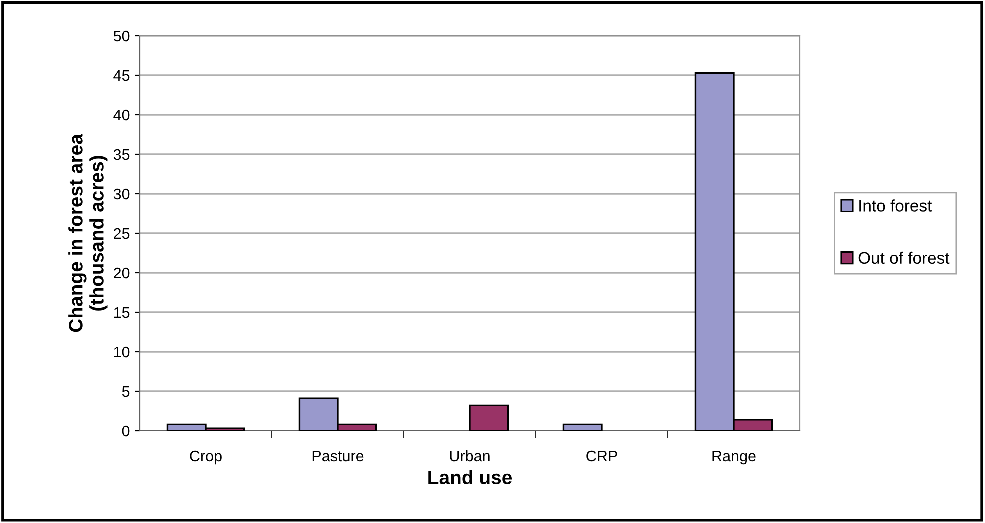 The image size is (985, 523). Describe the element at coordinates (122, 115) in the screenshot. I see `y-tick-label: 40` at that location.